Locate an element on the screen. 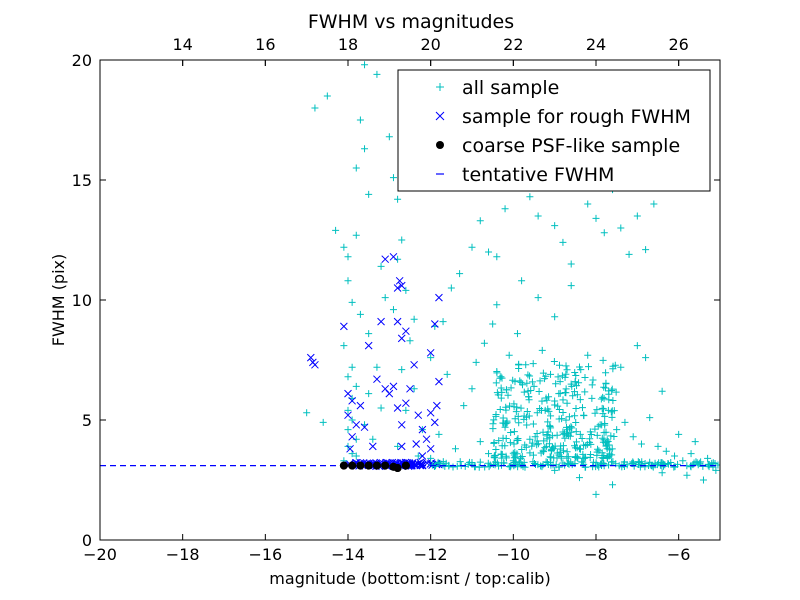  x-axis-label: magnitude (bottom:isnt / top:calib) is located at coordinates (409, 578).